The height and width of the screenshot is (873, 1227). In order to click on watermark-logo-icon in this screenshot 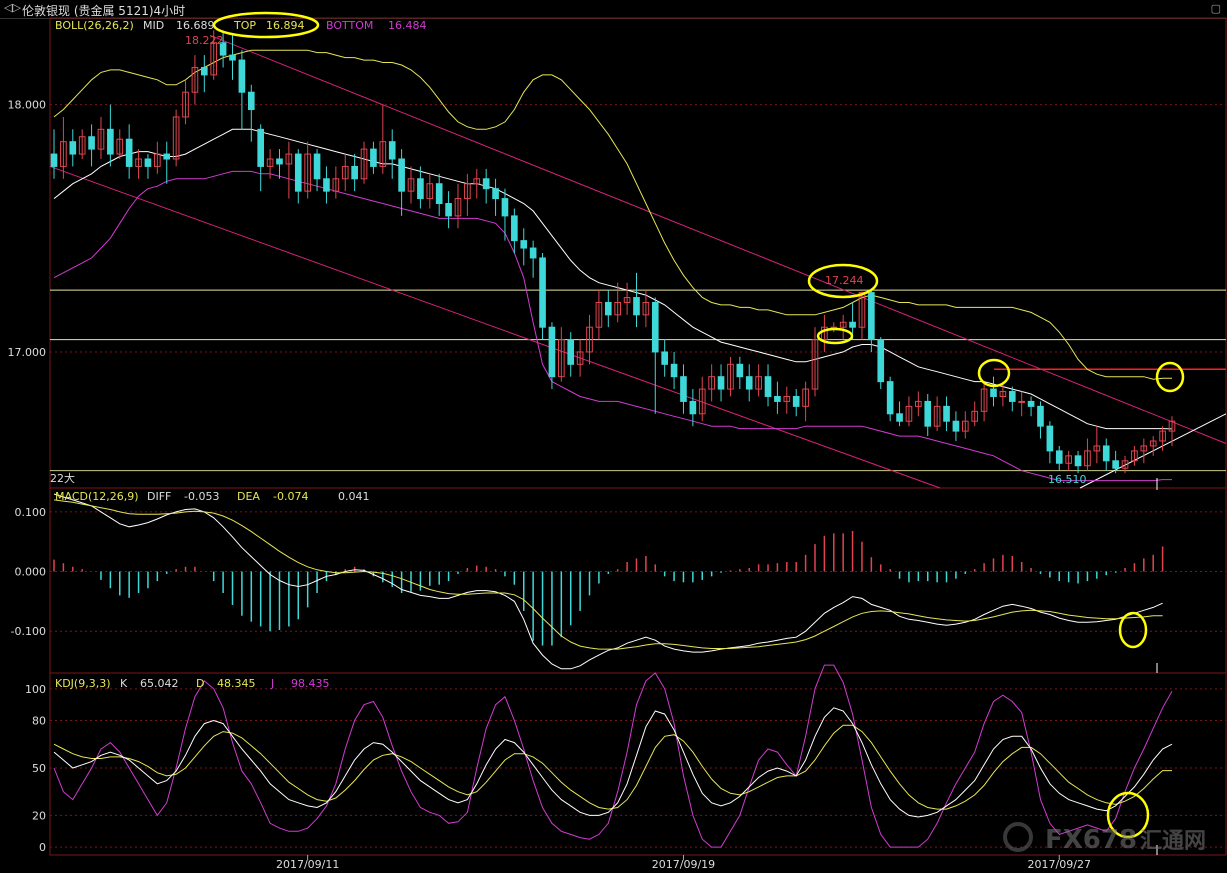, I will do `click(1018, 837)`.